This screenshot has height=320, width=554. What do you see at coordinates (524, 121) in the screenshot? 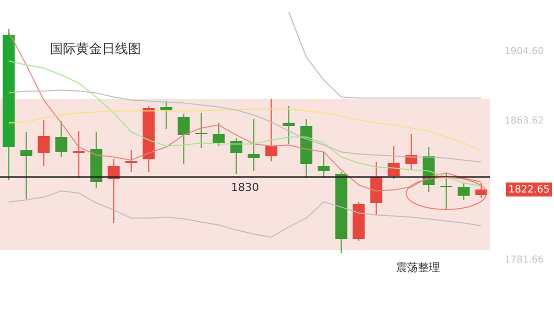
I see `y-tick-label: 1863.62` at bounding box center [524, 121].